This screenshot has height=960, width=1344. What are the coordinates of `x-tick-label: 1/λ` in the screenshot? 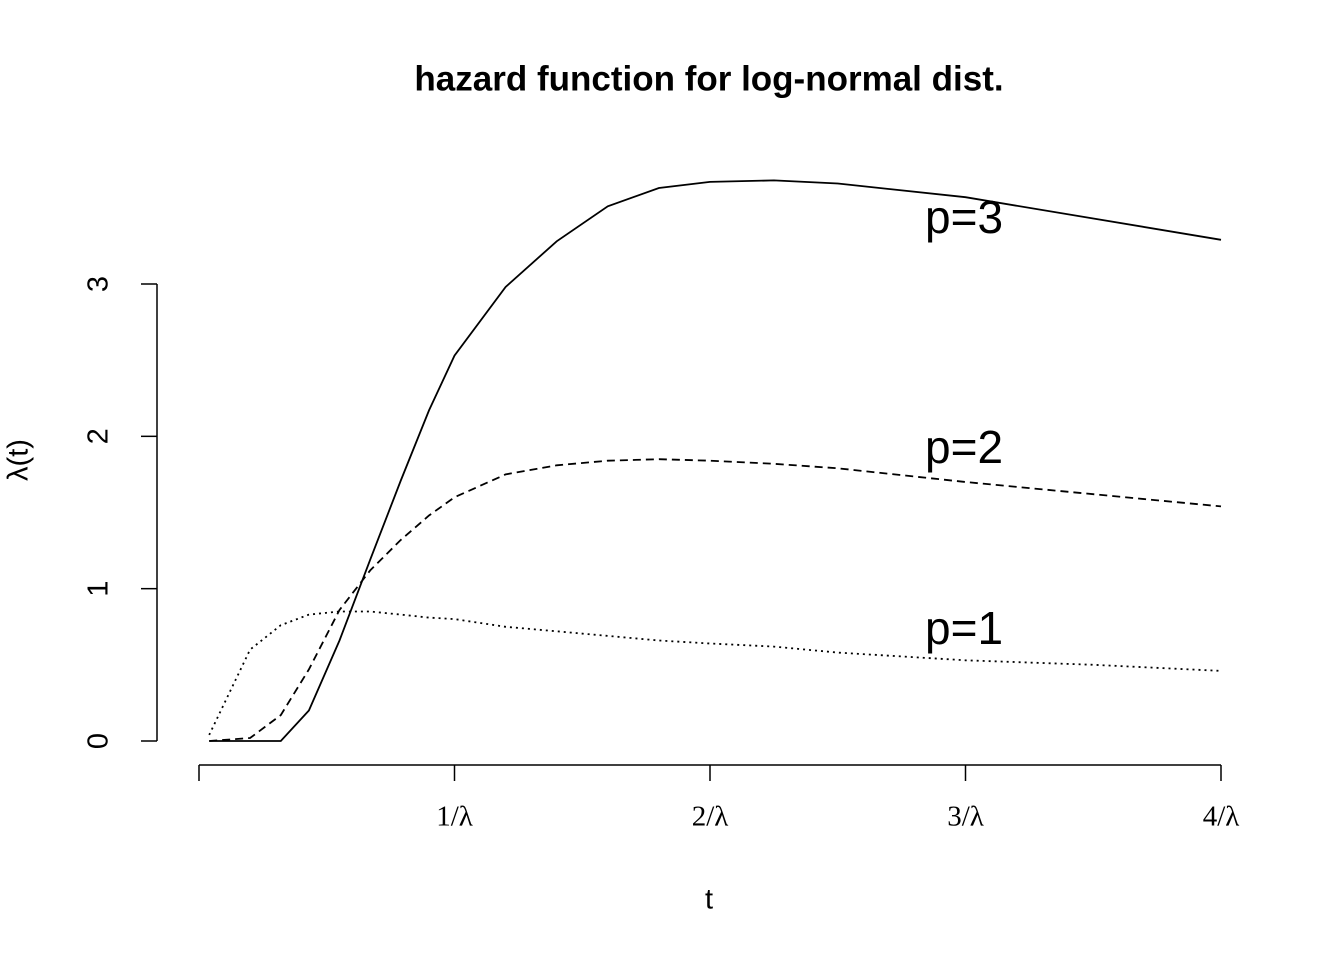 It's located at (454, 817).